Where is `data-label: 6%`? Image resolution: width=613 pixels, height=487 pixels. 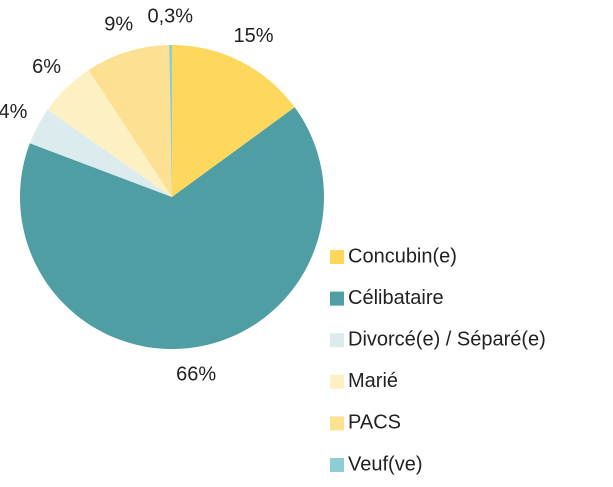
data-label: 6% is located at coordinates (46, 67).